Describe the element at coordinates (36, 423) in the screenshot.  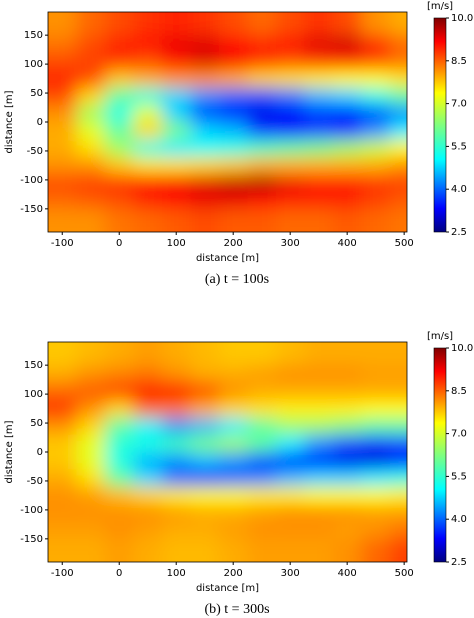
I see `y-tick-label: 50` at that location.